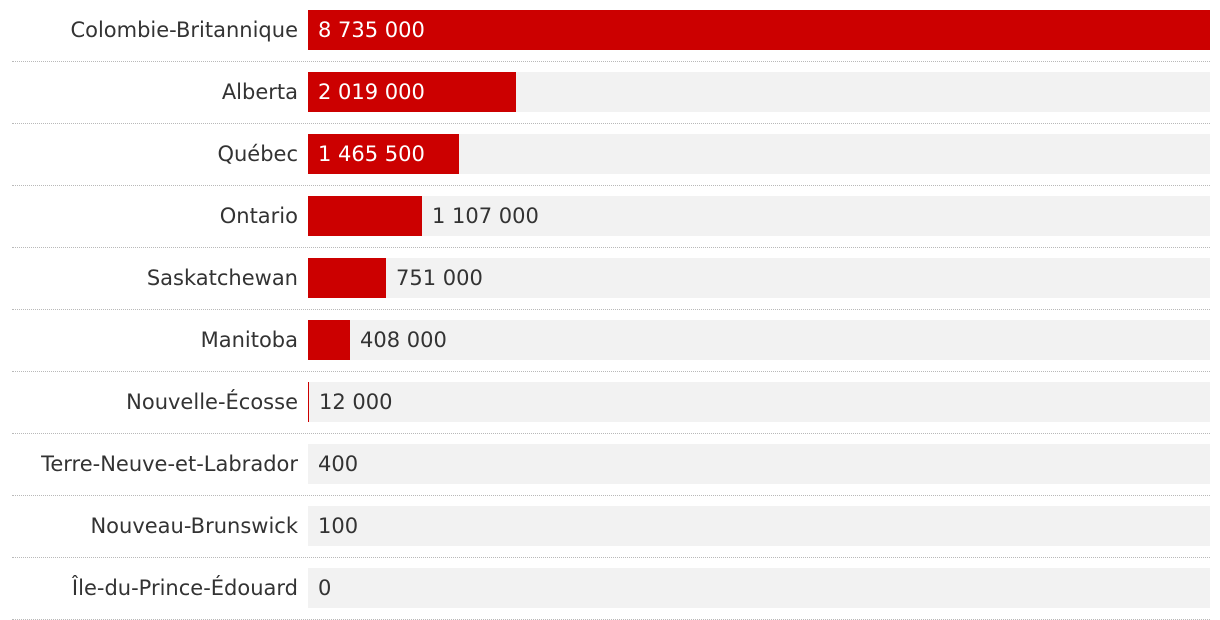  What do you see at coordinates (194, 526) in the screenshot?
I see `category-label: Nouveau-Brunswick` at bounding box center [194, 526].